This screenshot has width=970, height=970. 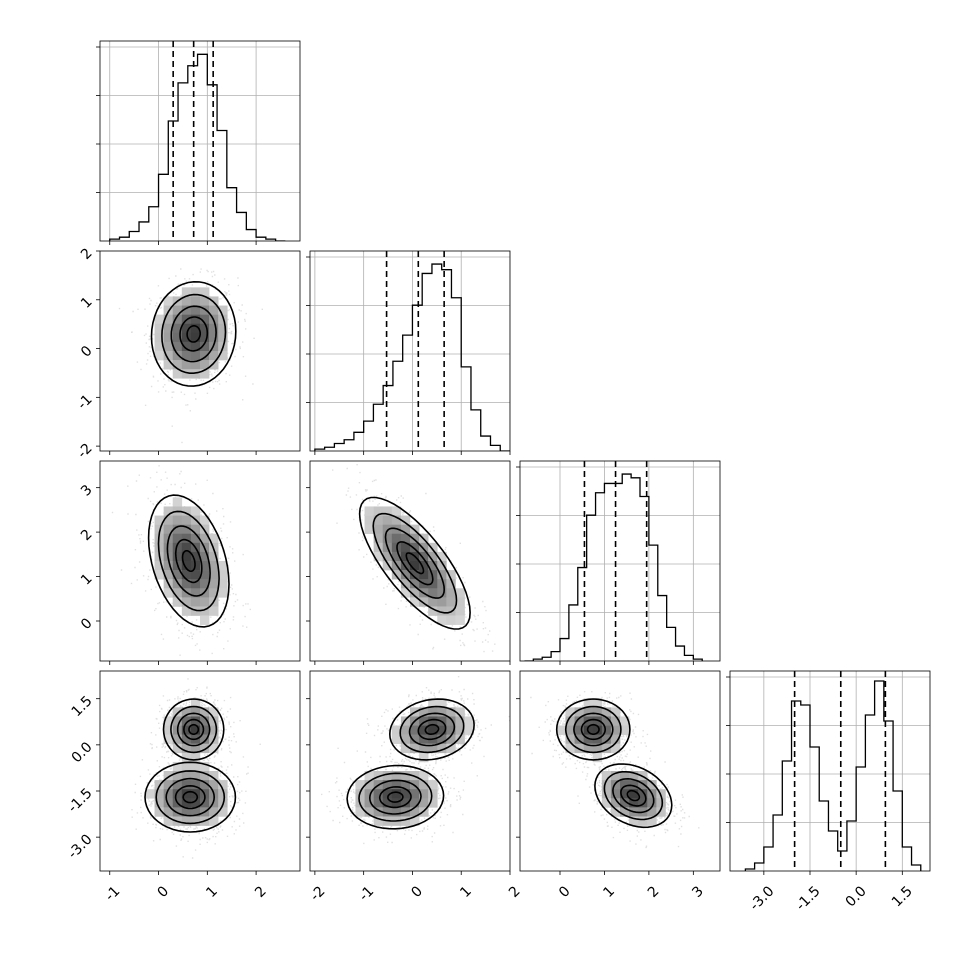 What do you see at coordinates (466, 892) in the screenshot?
I see `x-tick-label: 1` at bounding box center [466, 892].